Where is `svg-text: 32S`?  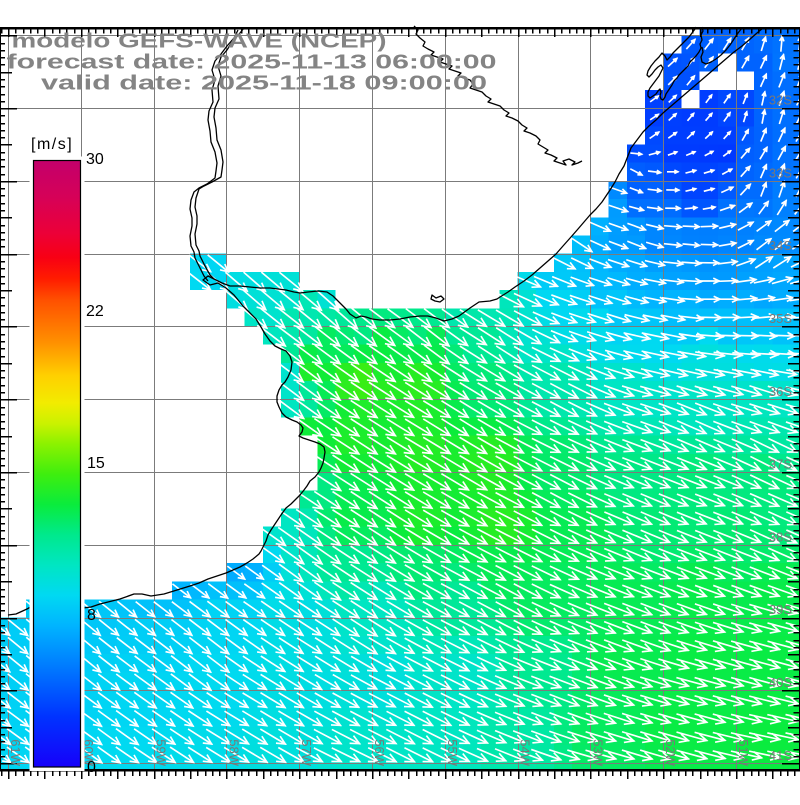
svg-text: 32S is located at coordinates (780, 100).